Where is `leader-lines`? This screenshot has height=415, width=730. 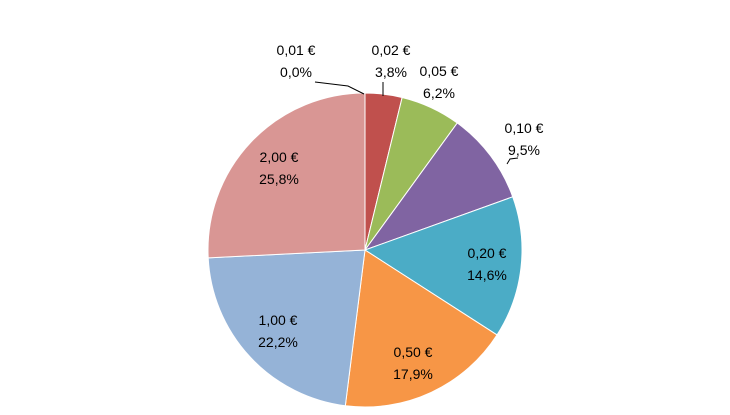
leader-lines is located at coordinates (416, 123).